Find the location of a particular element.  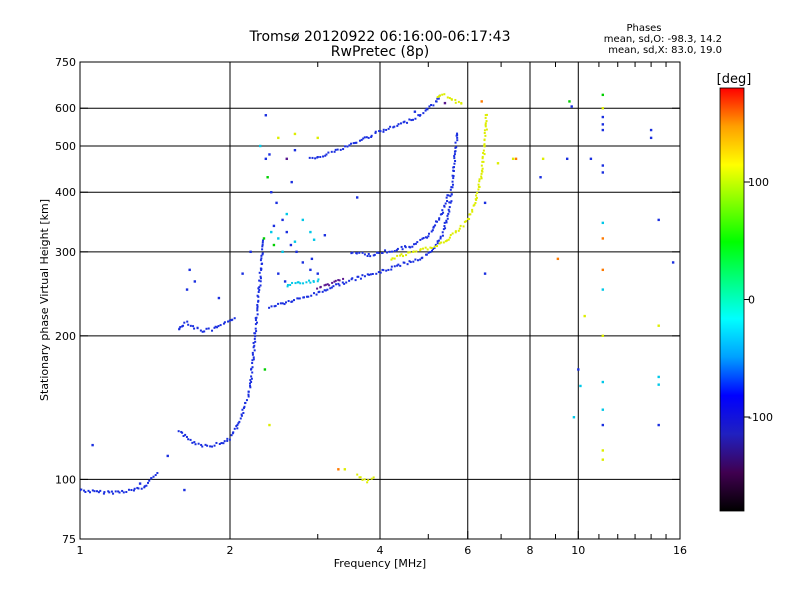

colorbar is located at coordinates (732, 299).